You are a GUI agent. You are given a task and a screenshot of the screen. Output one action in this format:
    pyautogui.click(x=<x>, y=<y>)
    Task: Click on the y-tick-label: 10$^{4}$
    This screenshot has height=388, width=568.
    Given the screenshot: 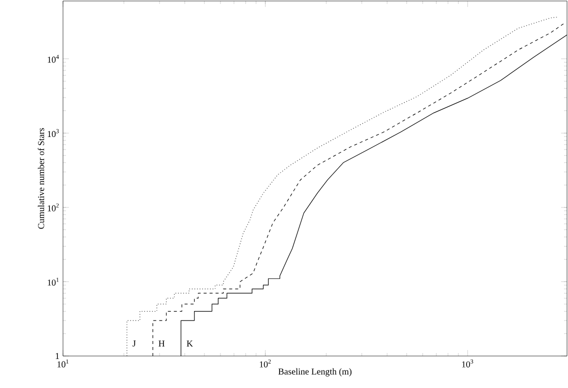 What is the action you would take?
    pyautogui.click(x=53, y=58)
    